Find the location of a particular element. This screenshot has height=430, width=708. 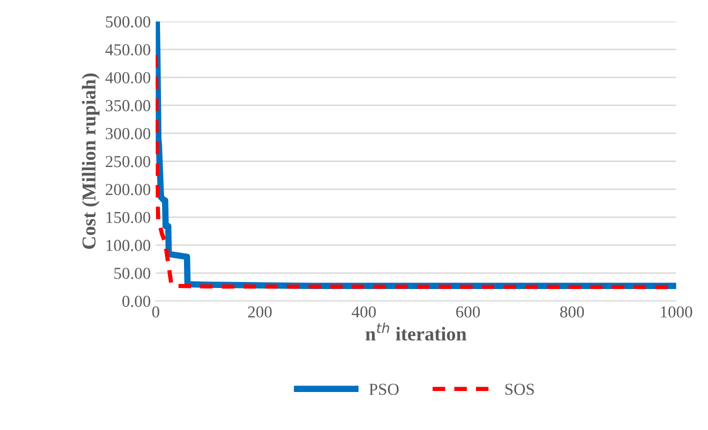

y-tick-label: 400.00 is located at coordinates (127, 78).